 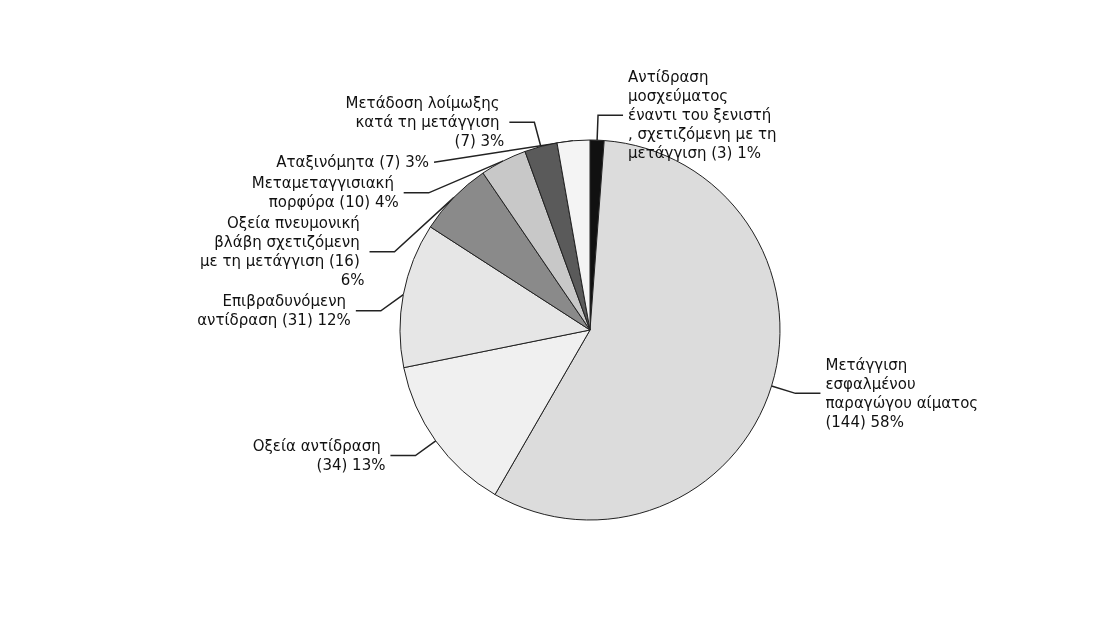 I want to click on slice-label: Επιβραδυνόμενη αντίδραση (31) 12%, so click(x=274, y=311).